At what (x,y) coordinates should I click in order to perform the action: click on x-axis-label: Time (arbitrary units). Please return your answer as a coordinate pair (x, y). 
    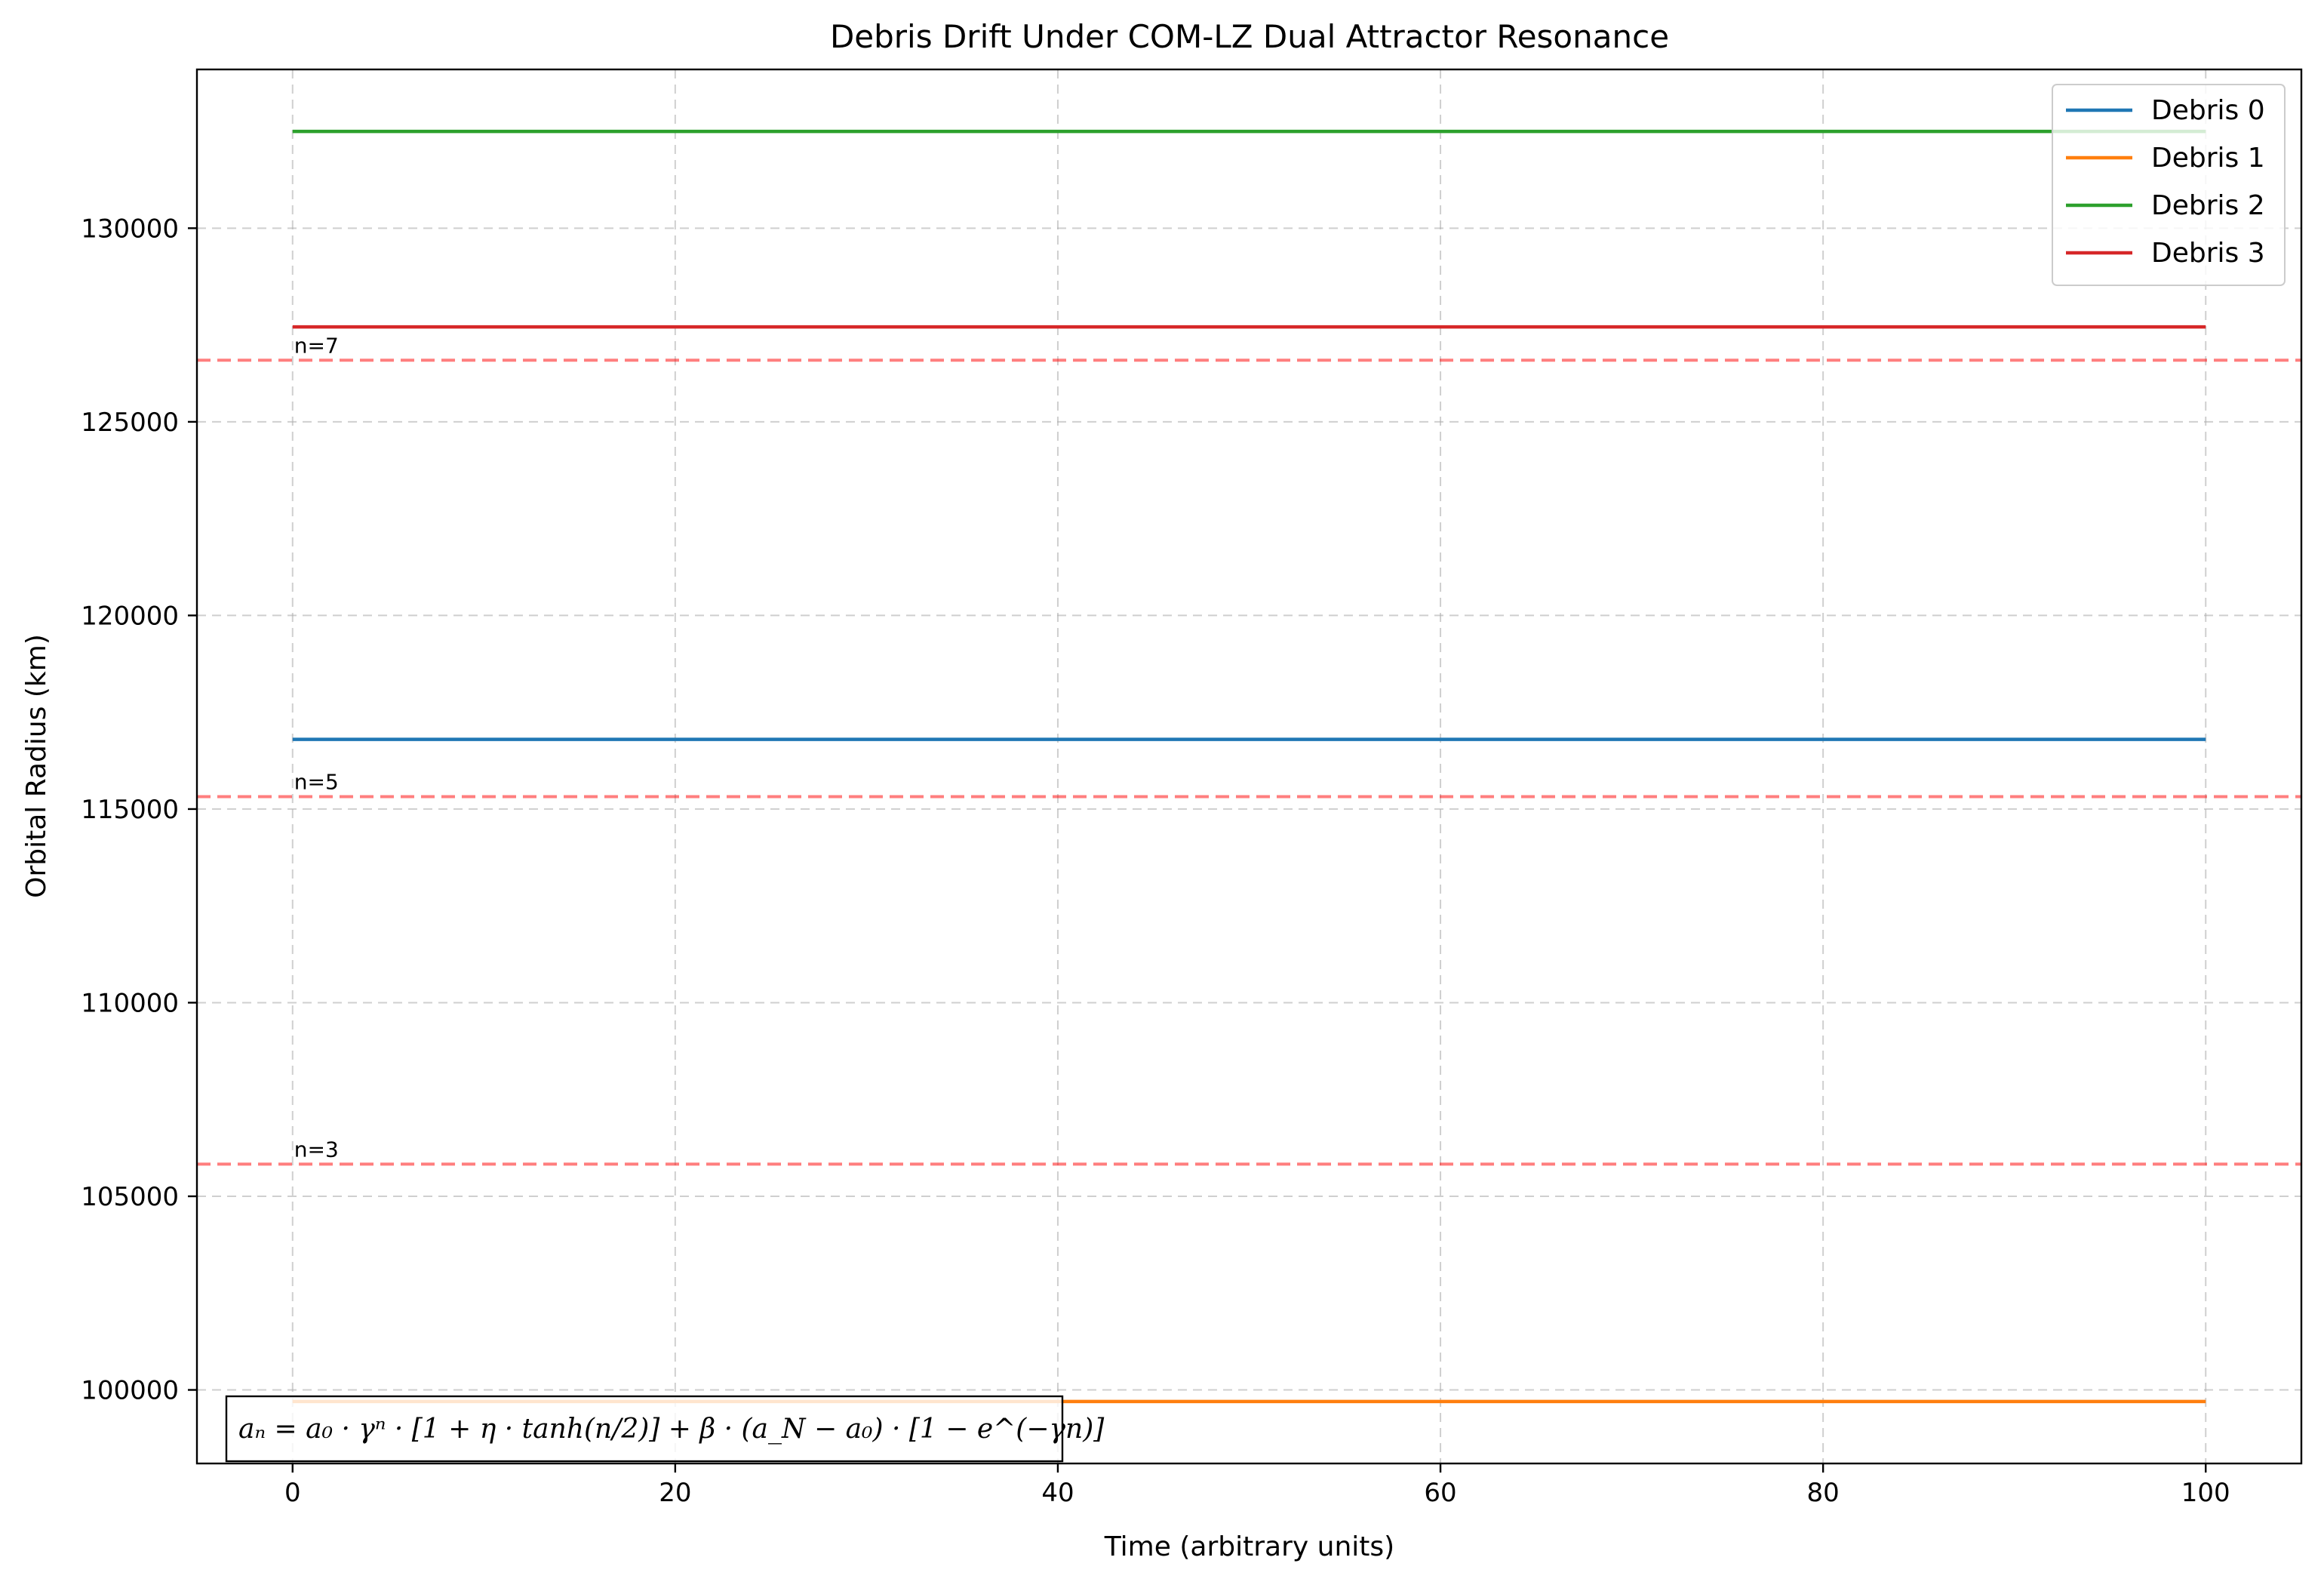
    Looking at the image, I should click on (1249, 1546).